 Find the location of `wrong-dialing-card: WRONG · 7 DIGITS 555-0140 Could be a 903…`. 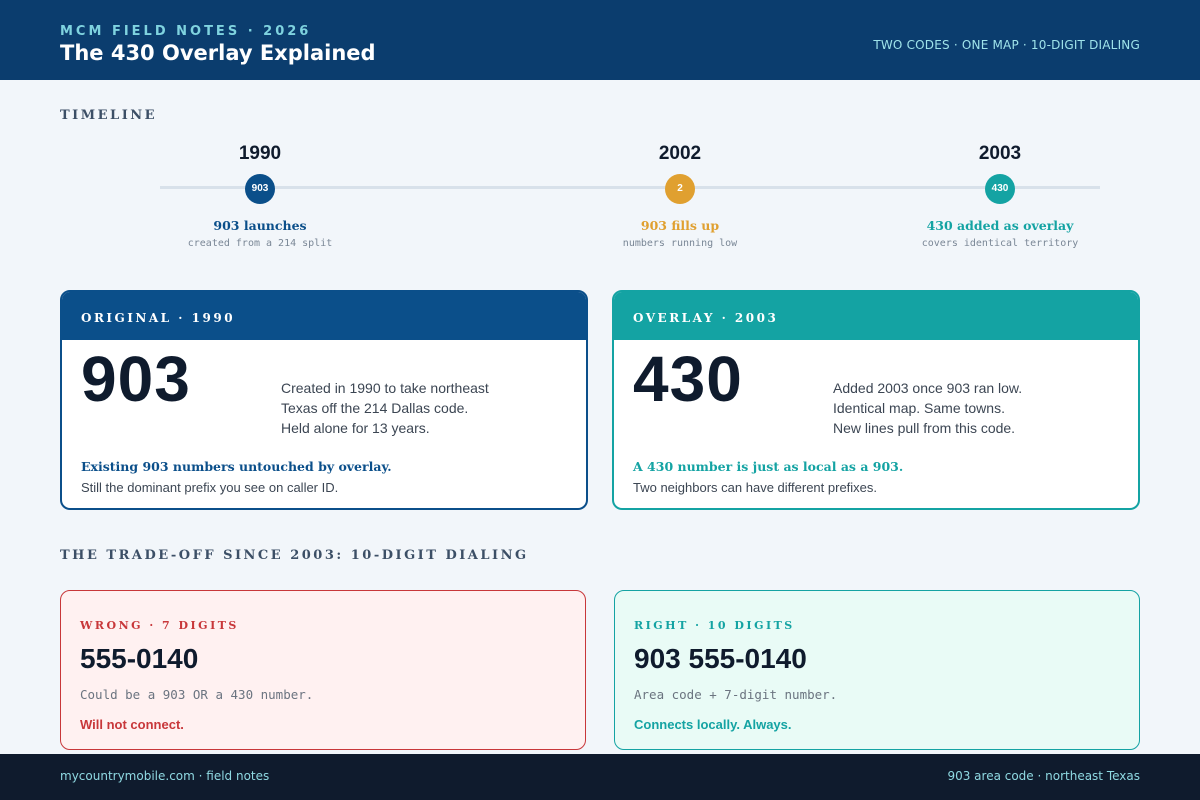

wrong-dialing-card: WRONG · 7 DIGITS 555-0140 Could be a 903… is located at coordinates (323, 670).